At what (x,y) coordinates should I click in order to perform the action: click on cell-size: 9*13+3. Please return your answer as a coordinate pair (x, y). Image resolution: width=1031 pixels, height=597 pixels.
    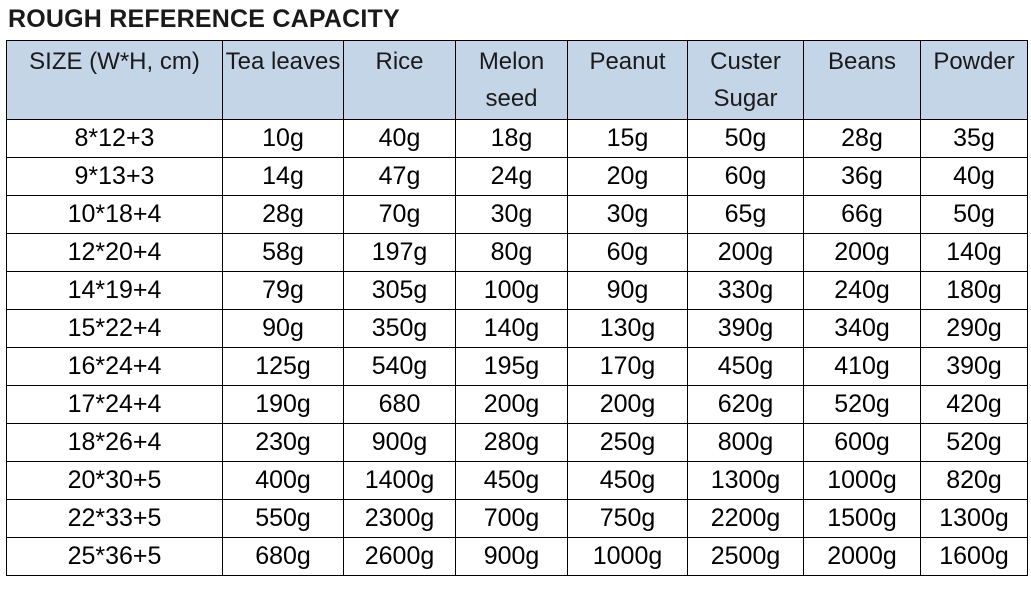
    Looking at the image, I should click on (114, 176).